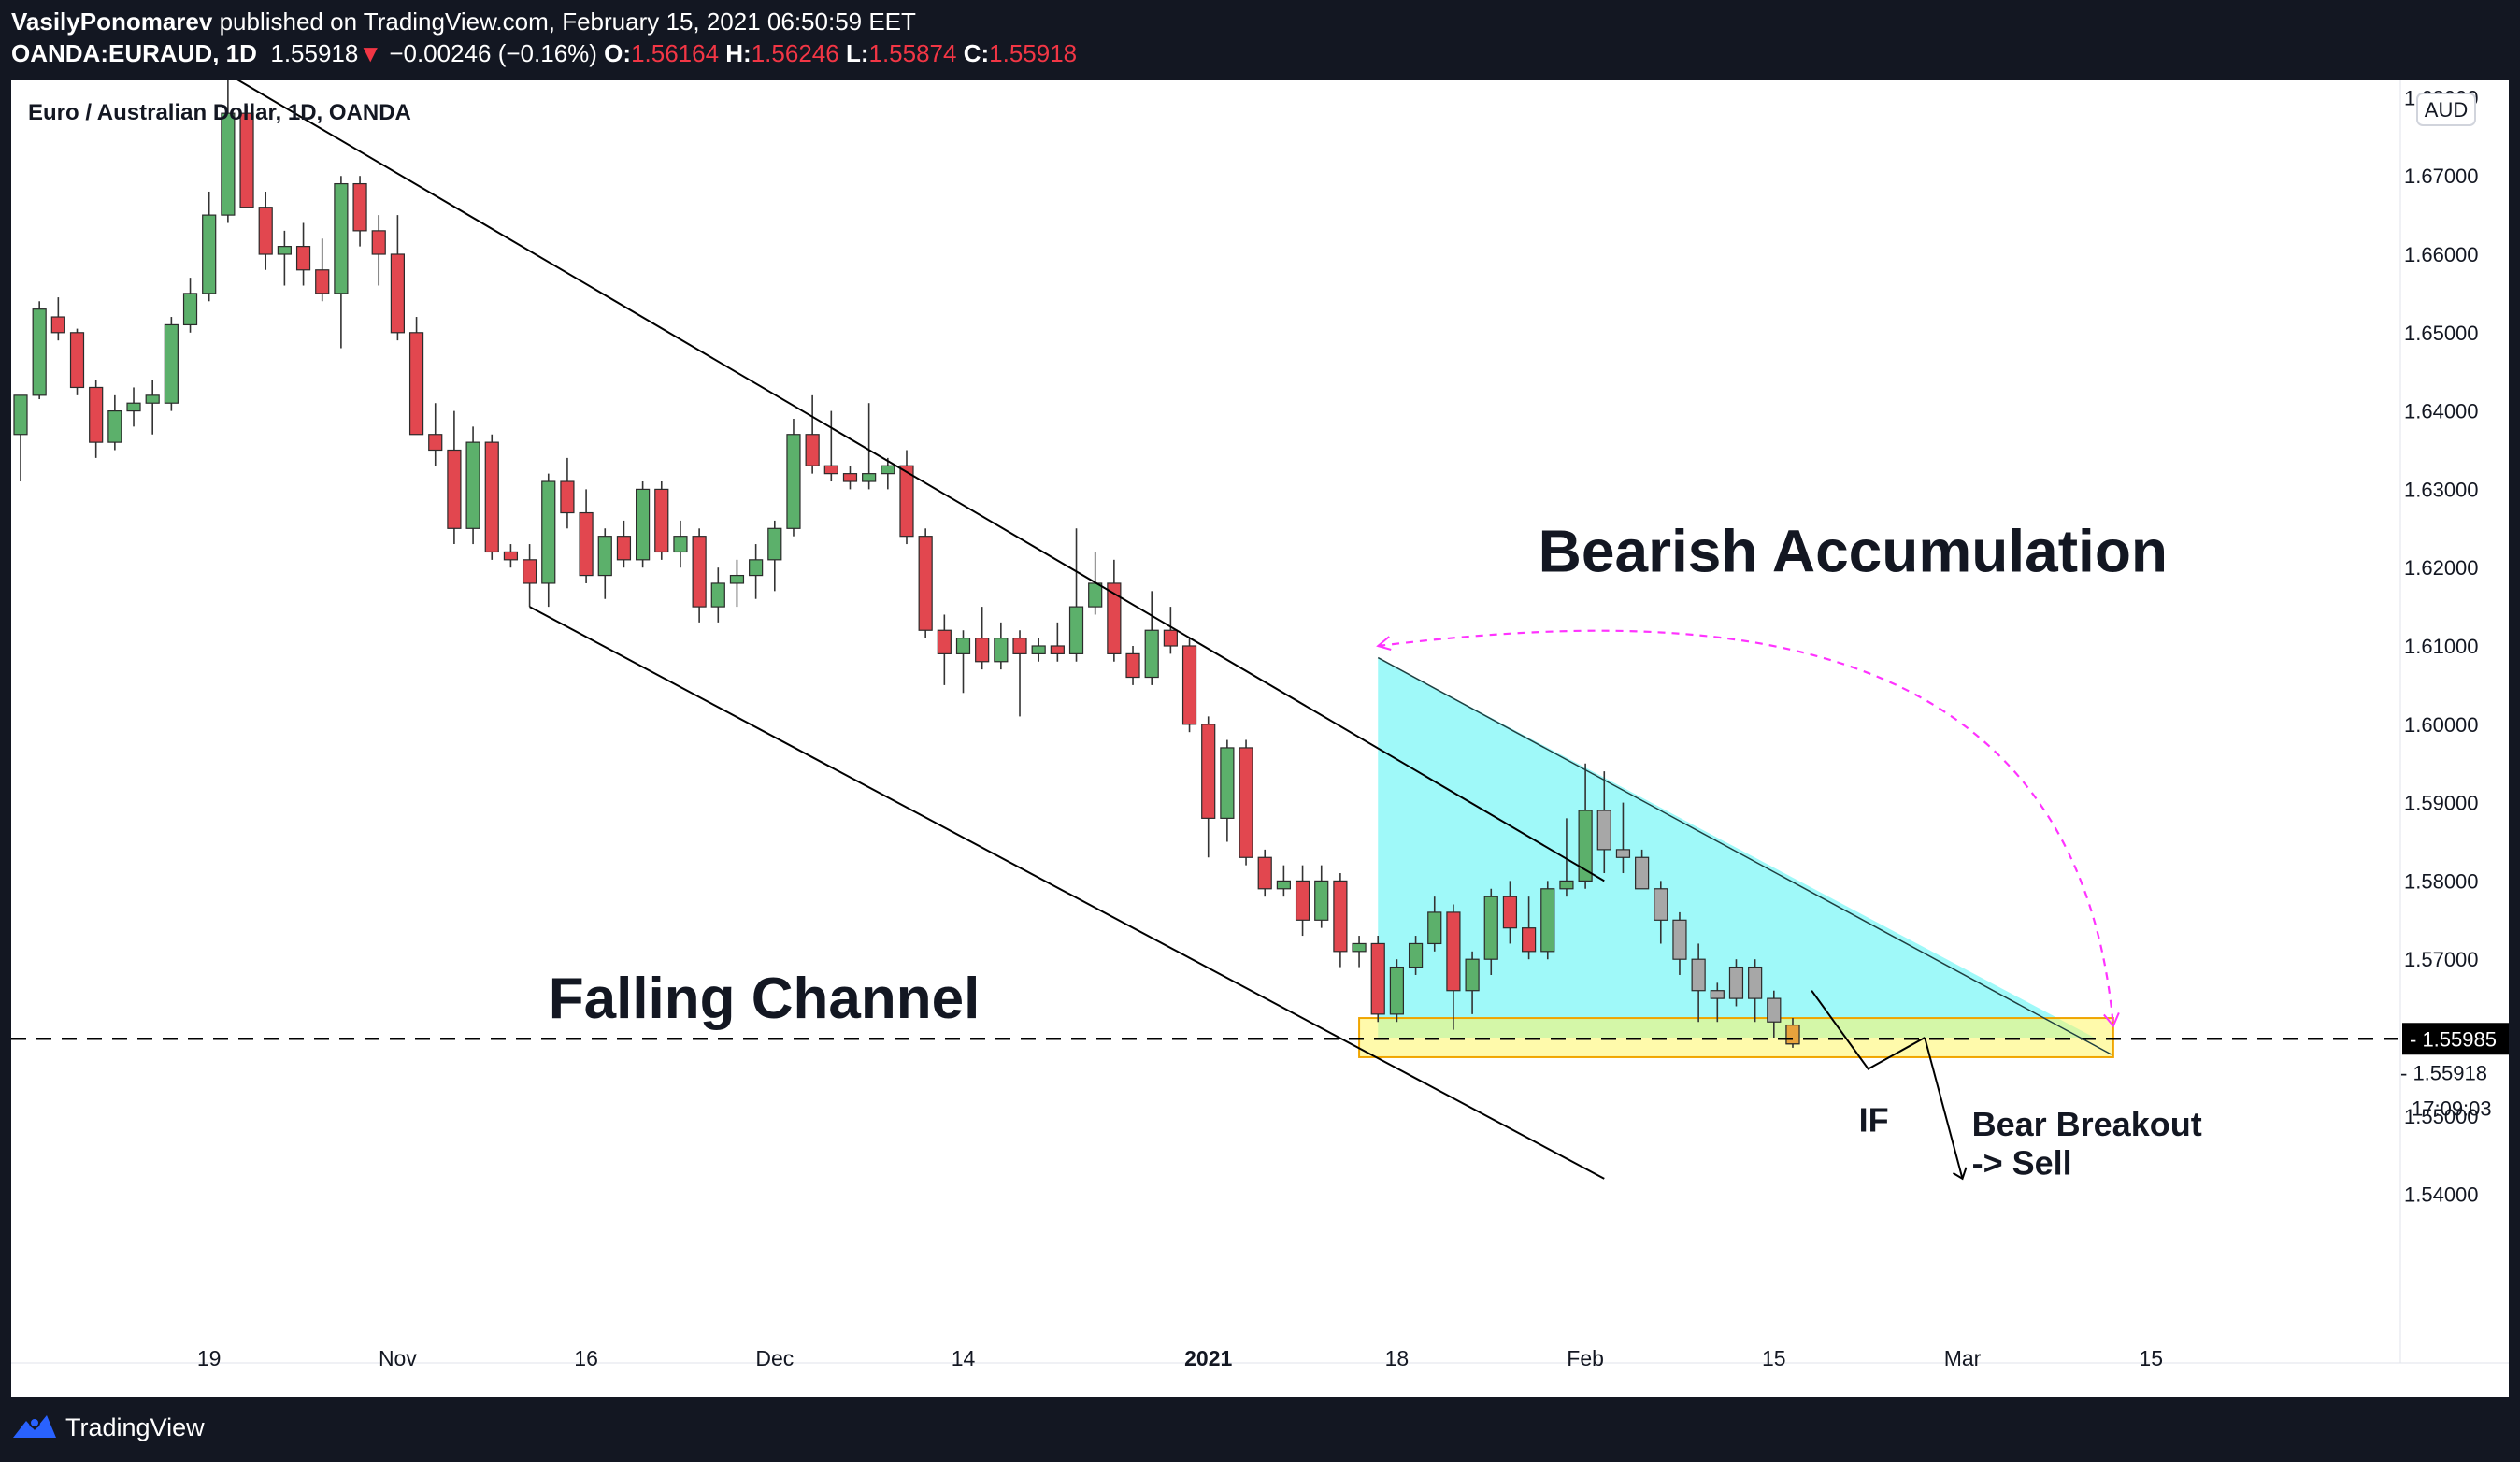 The width and height of the screenshot is (2520, 1462). I want to click on current-price-label: - 1.55985, so click(2453, 1039).